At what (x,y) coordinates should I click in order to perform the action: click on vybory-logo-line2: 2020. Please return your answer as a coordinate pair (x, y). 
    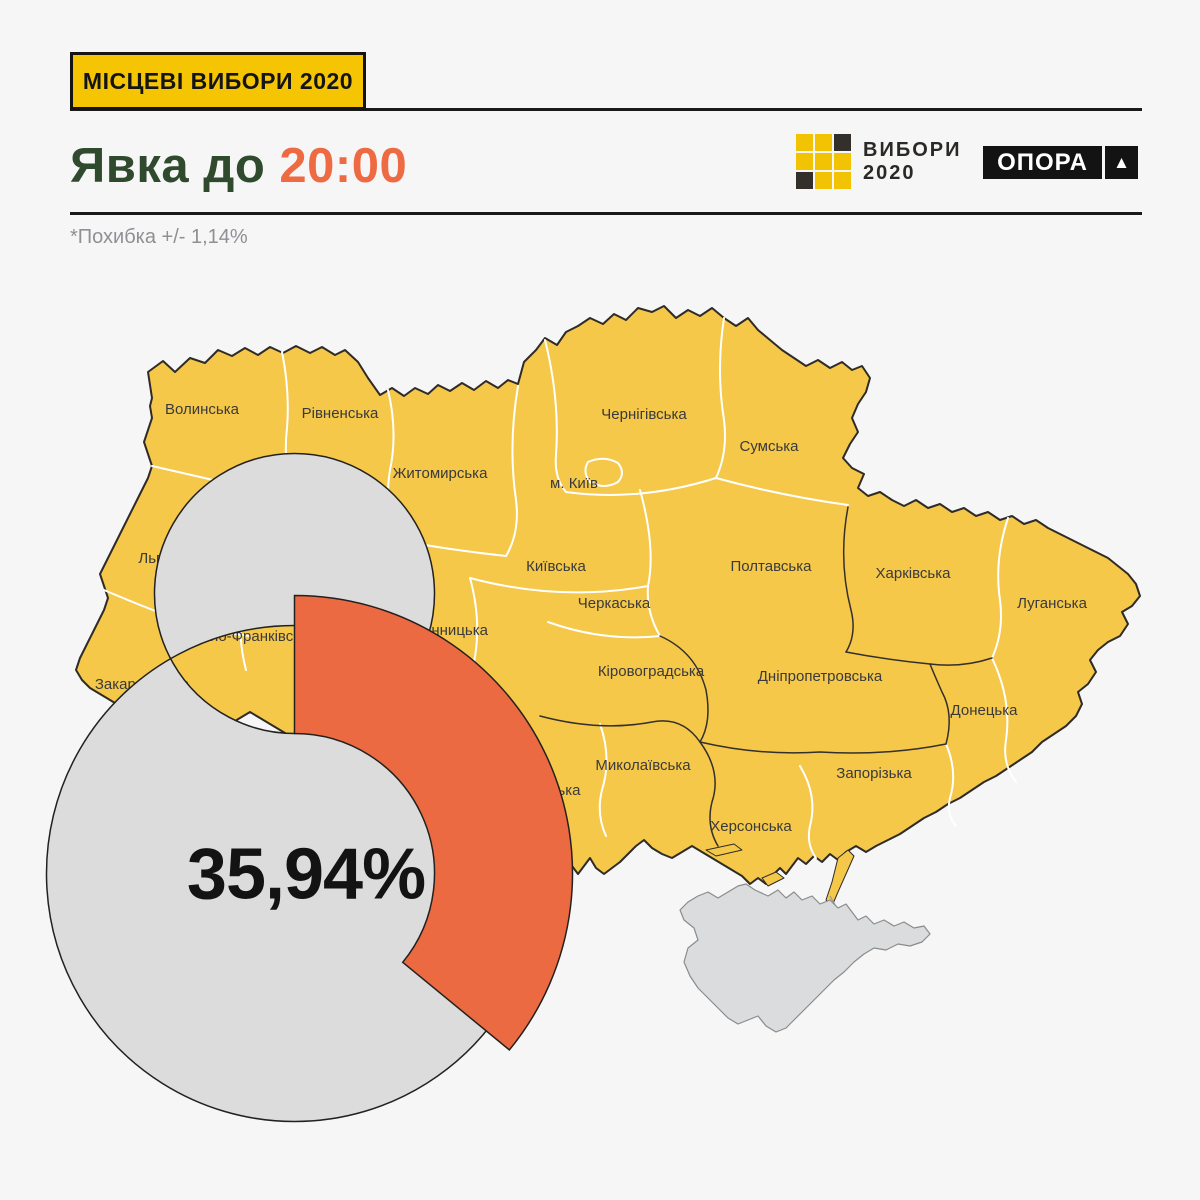
    Looking at the image, I should click on (889, 173).